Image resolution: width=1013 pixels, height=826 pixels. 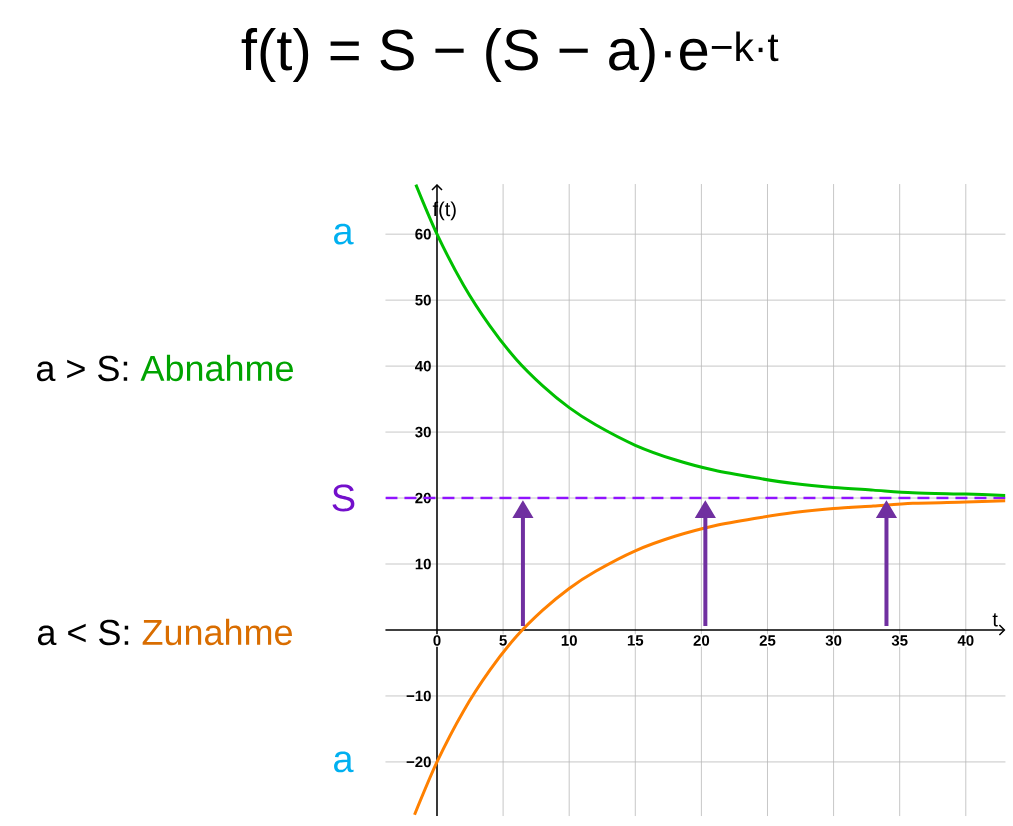 What do you see at coordinates (82, 368) in the screenshot?
I see `text: a > S:` at bounding box center [82, 368].